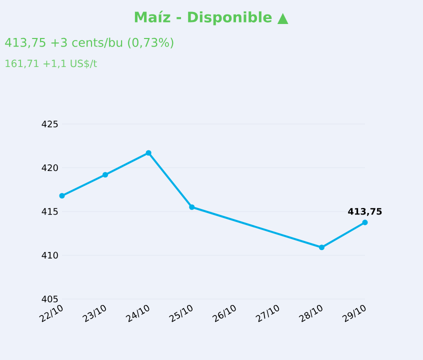 The image size is (423, 360). Describe the element at coordinates (50, 168) in the screenshot. I see `y-tick-label: 420` at that location.